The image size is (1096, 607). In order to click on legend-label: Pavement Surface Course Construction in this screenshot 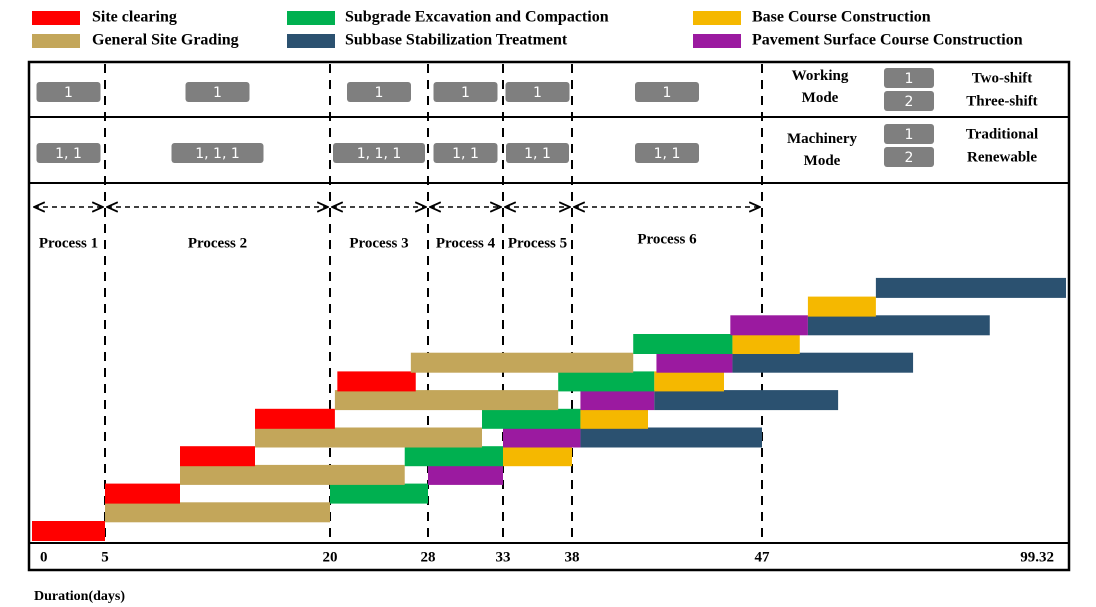, I will do `click(887, 40)`.